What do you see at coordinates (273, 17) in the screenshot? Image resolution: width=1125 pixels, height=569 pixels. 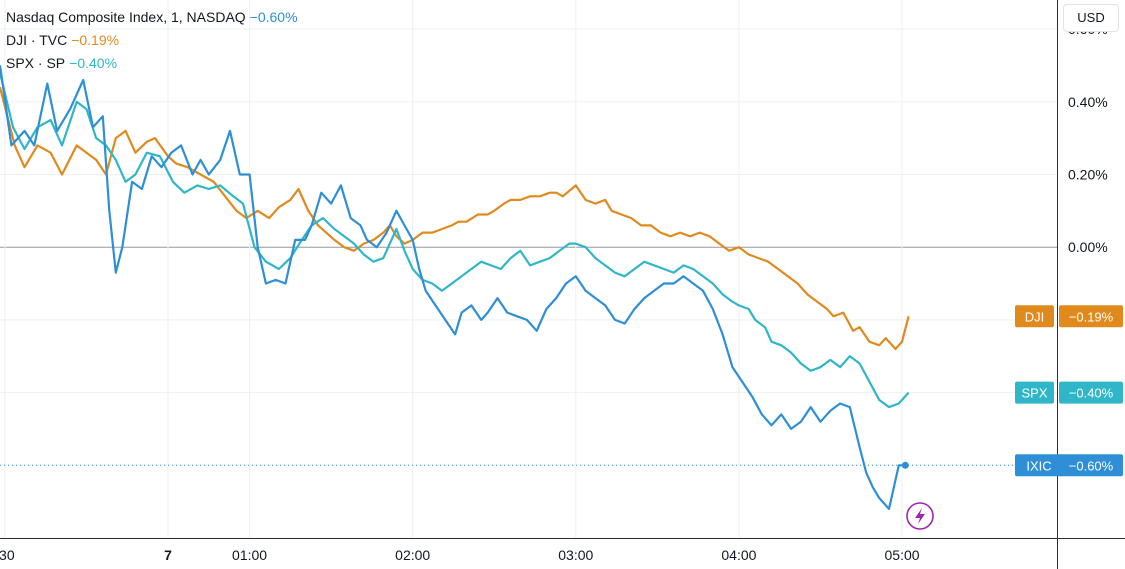 I see `legend-change: −0.60%` at bounding box center [273, 17].